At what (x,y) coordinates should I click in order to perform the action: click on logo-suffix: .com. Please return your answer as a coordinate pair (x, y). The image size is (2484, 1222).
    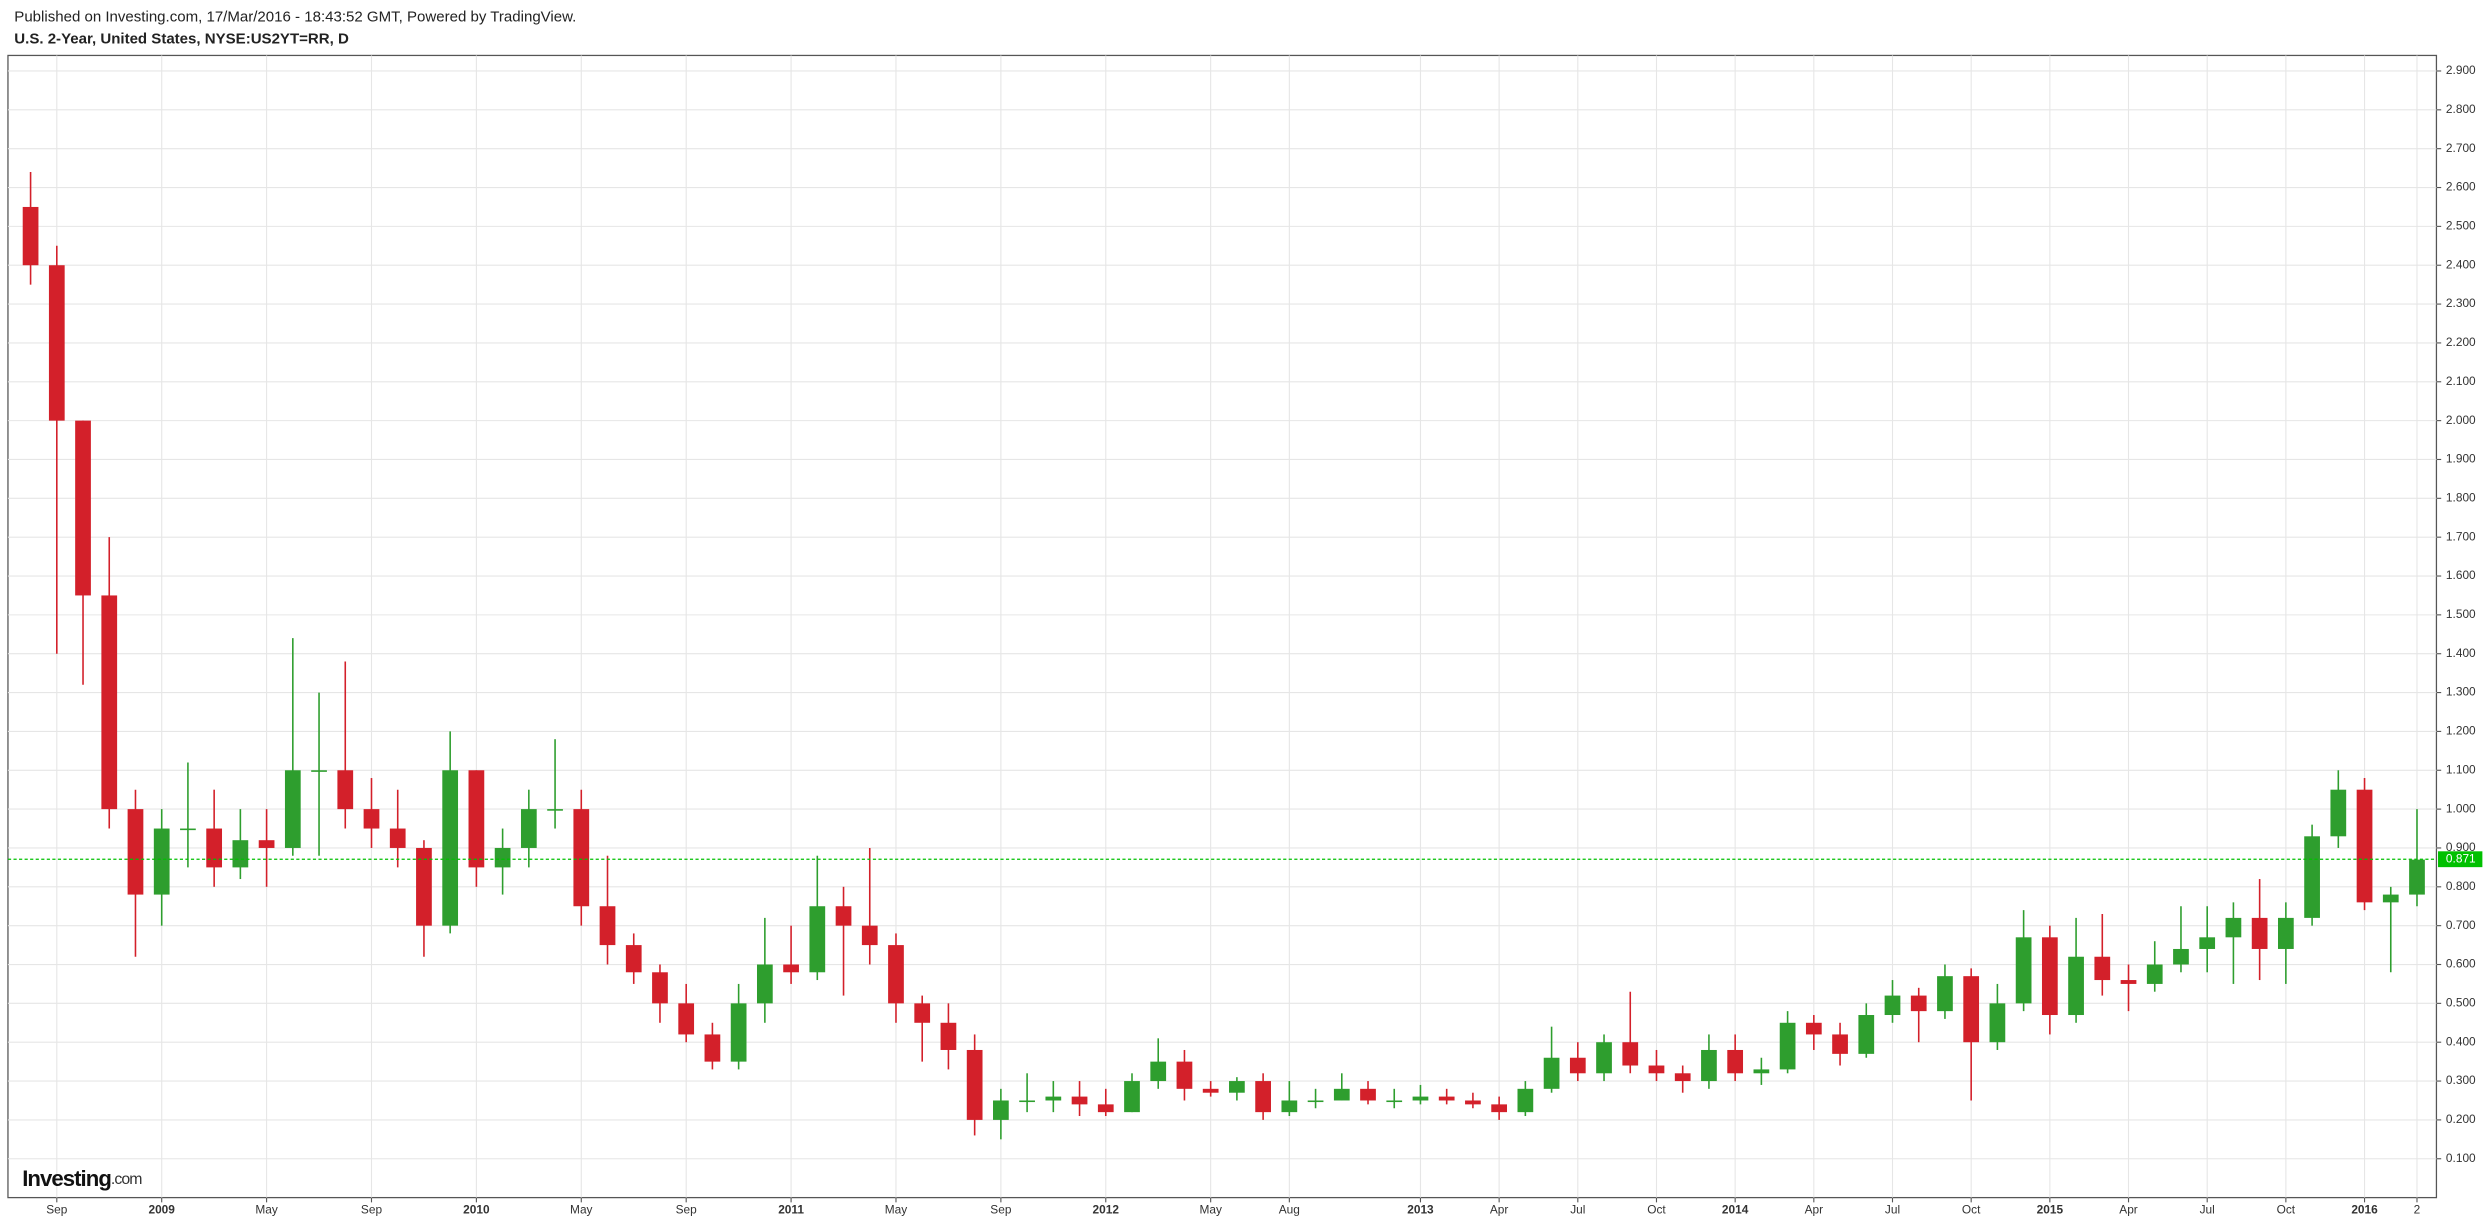
    Looking at the image, I should click on (126, 1179).